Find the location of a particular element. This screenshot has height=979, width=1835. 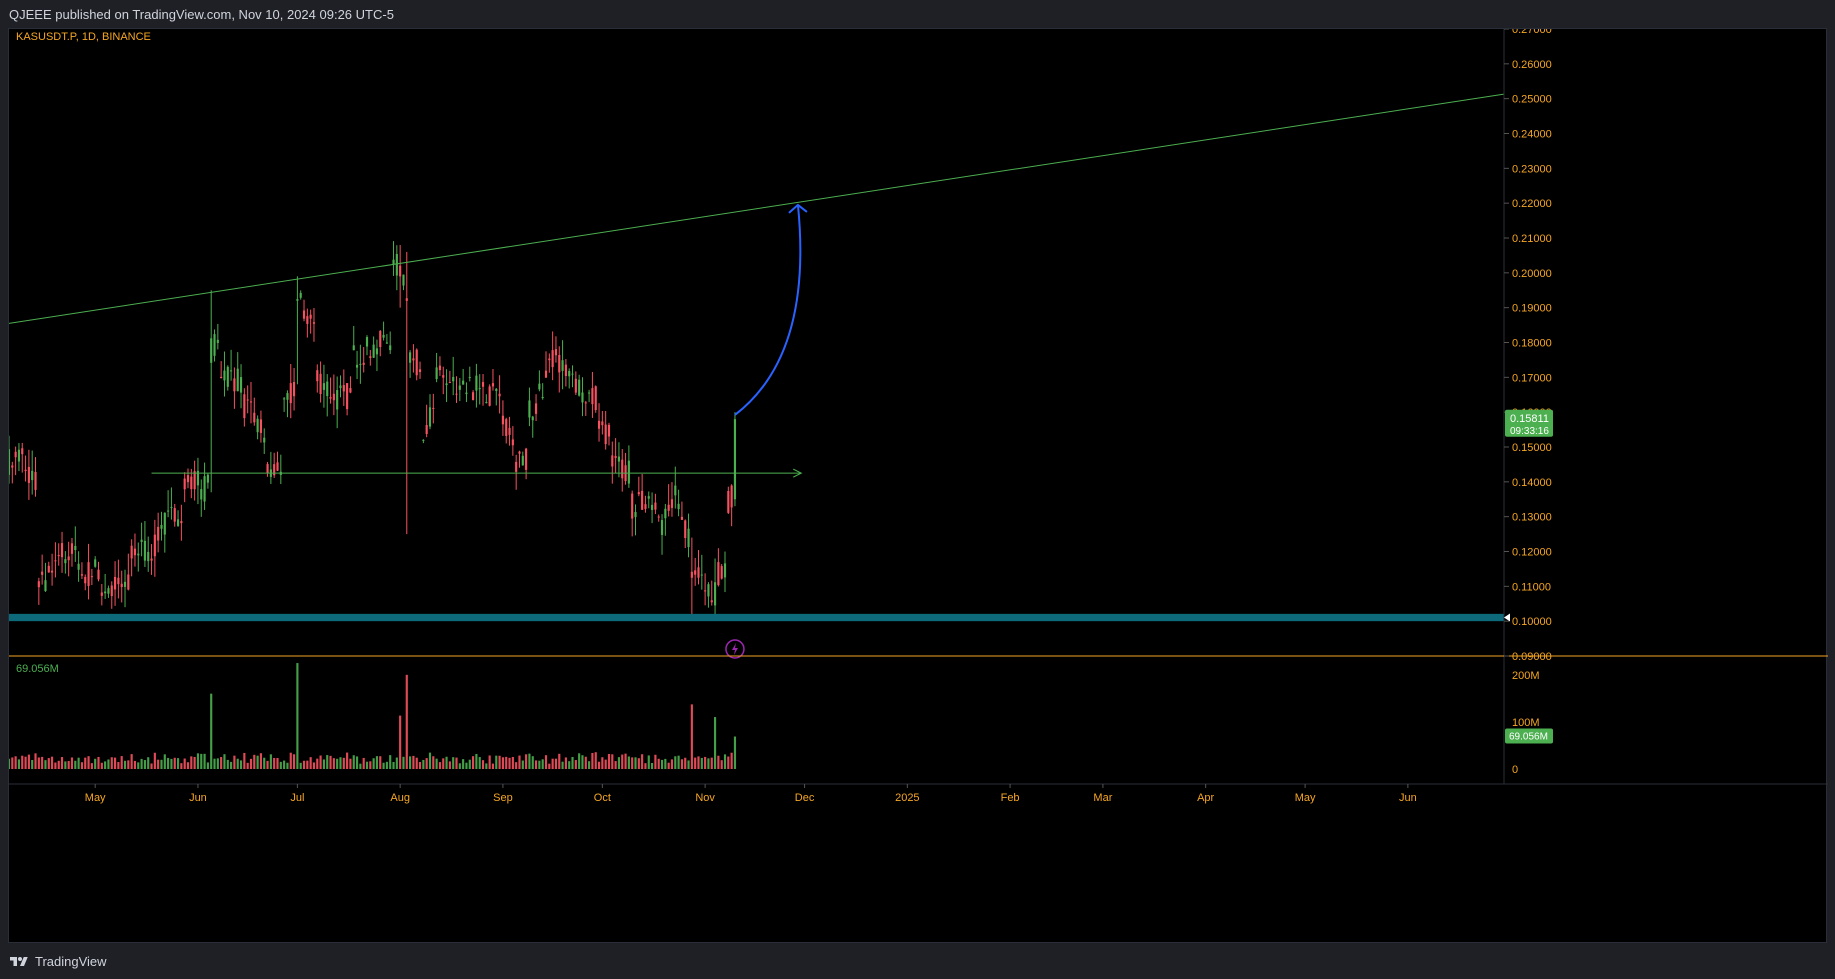

tradingview-logo: TradingView is located at coordinates (58, 961).